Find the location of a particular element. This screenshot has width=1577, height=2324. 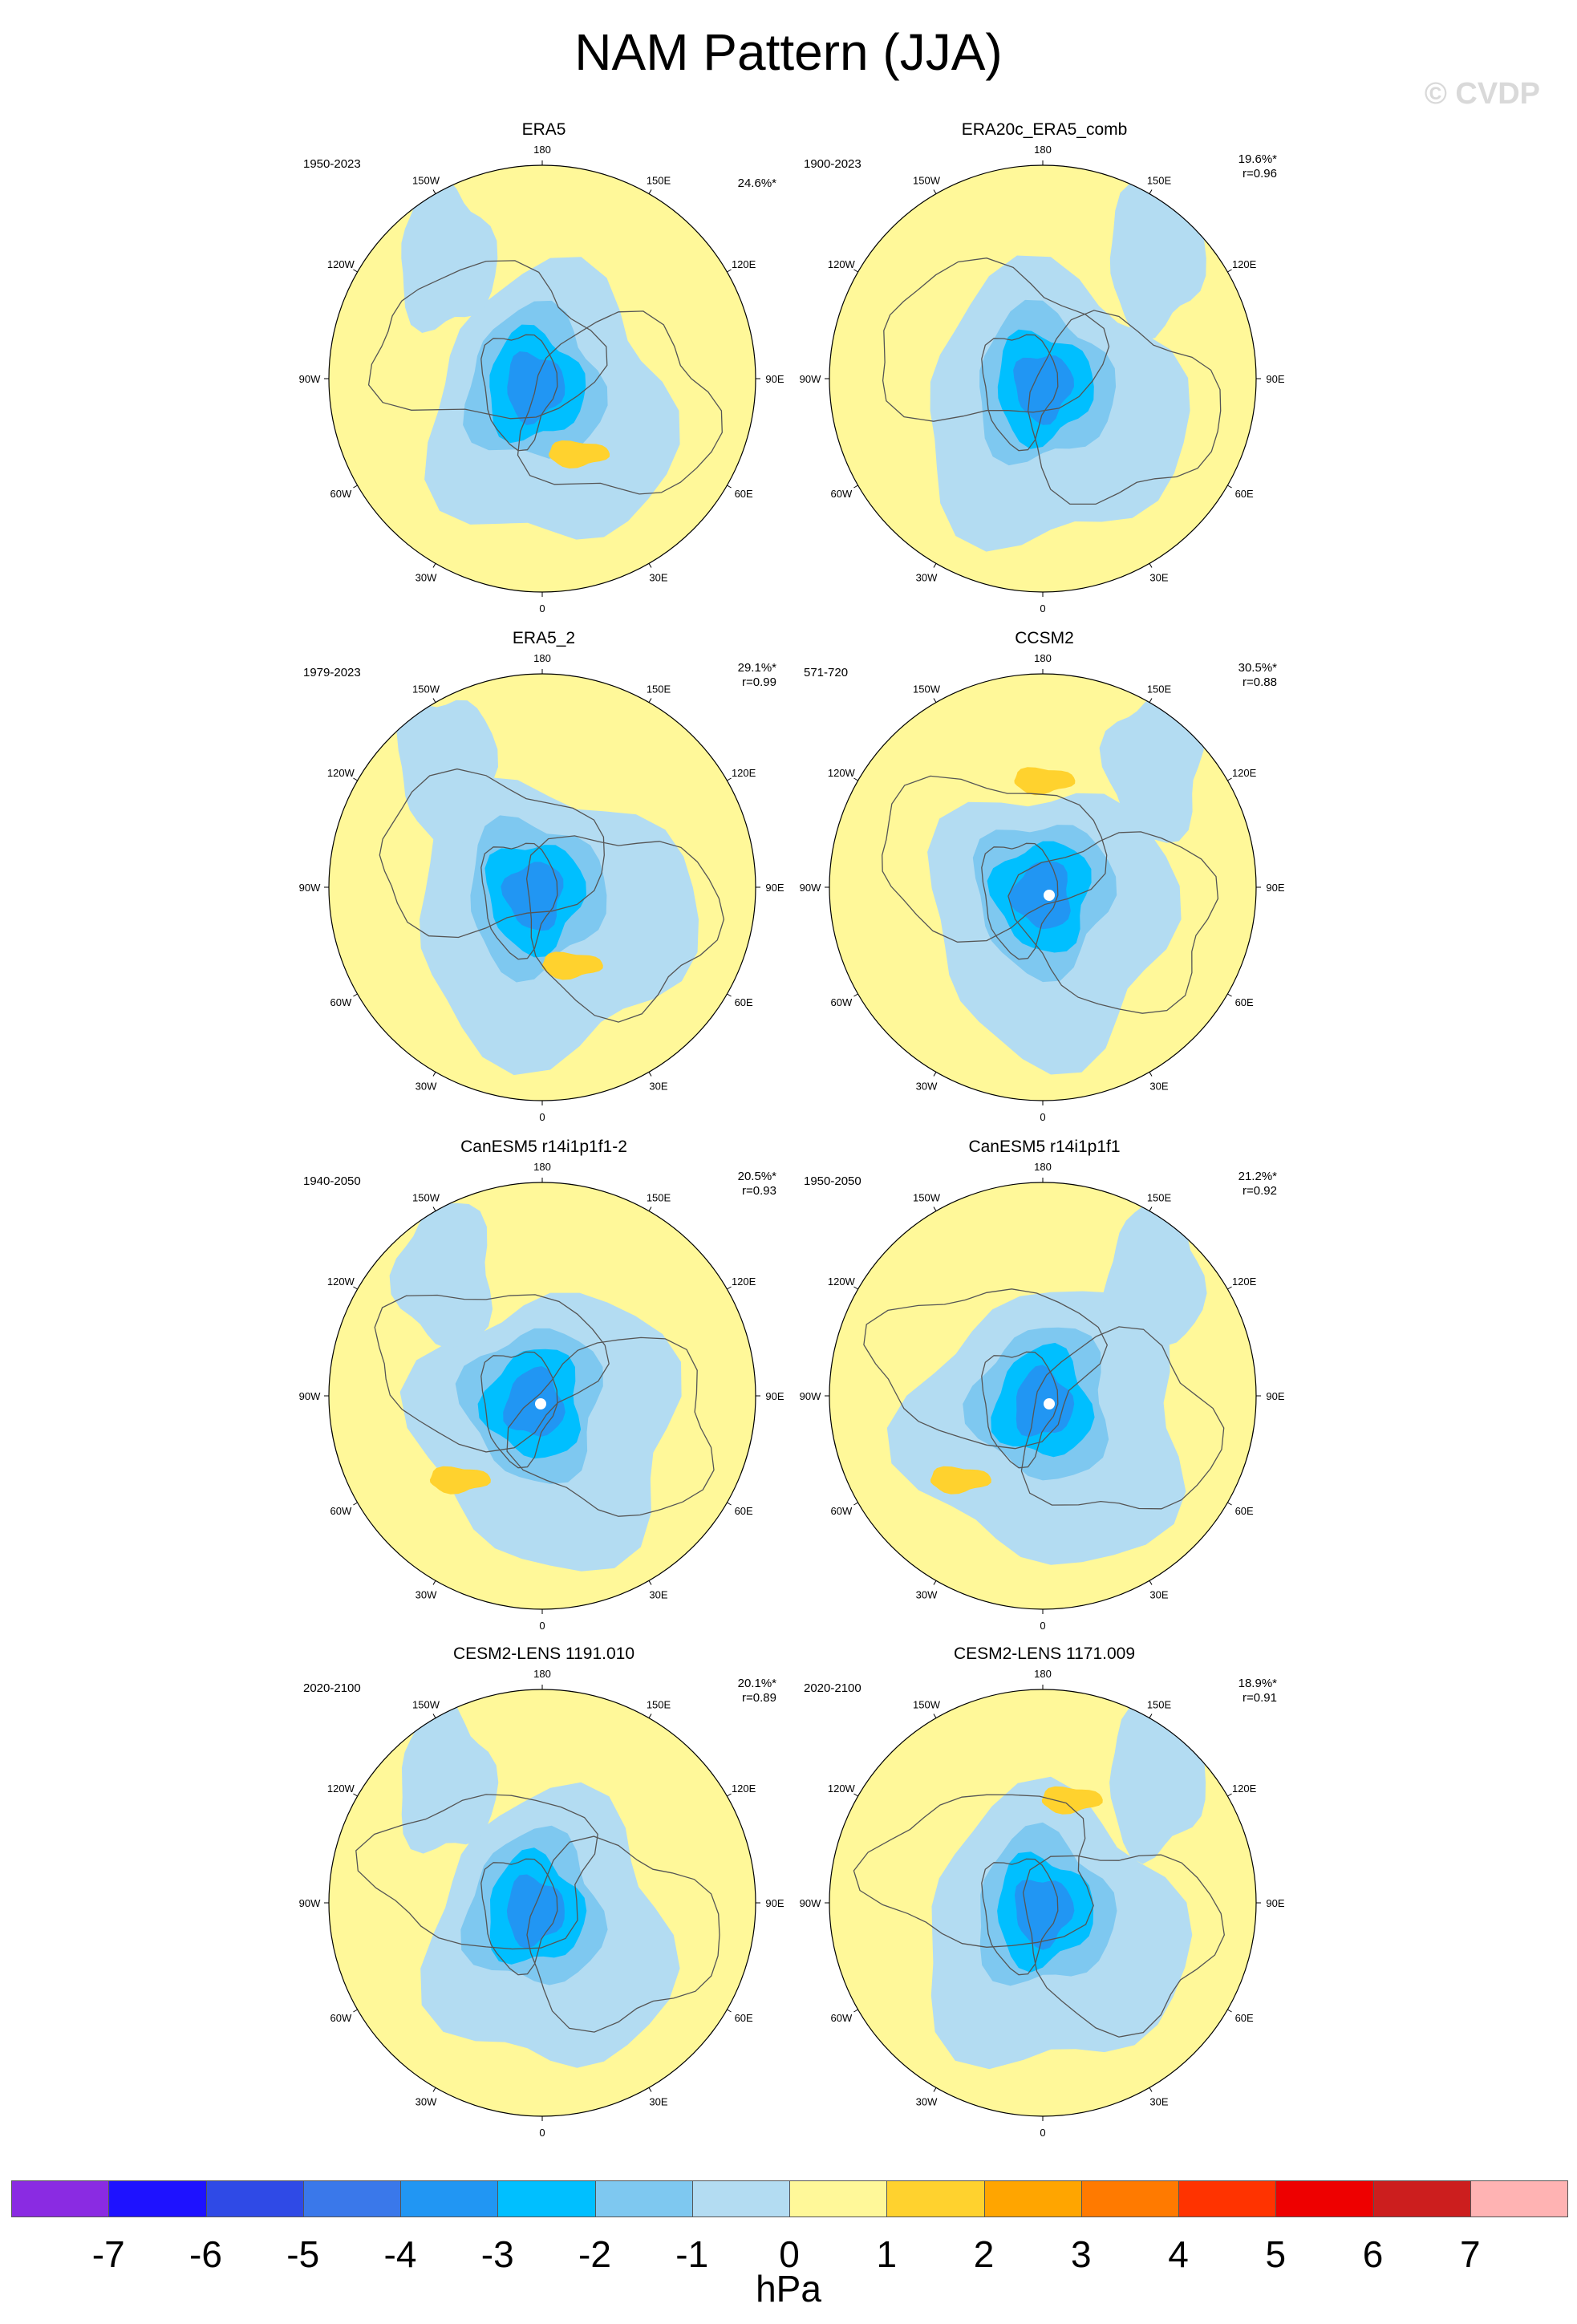

page-title: NAM Pattern (JJA) is located at coordinates (788, 52).